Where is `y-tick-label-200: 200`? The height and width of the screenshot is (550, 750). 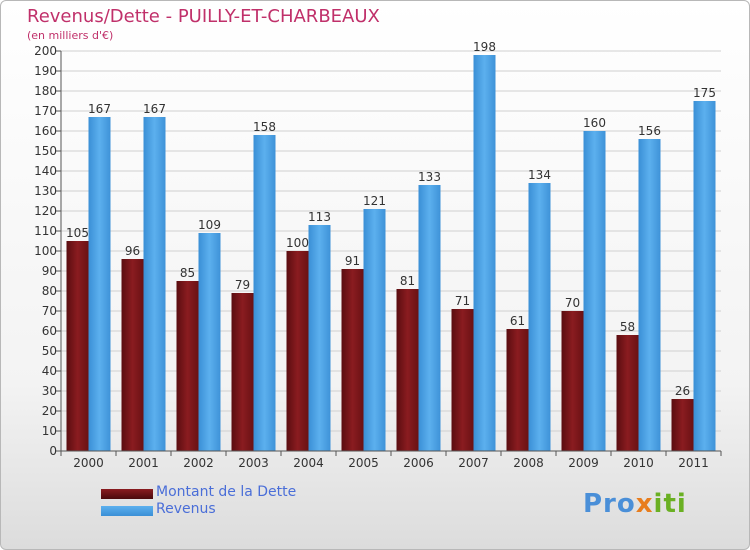
y-tick-label-200: 200 is located at coordinates (45, 51).